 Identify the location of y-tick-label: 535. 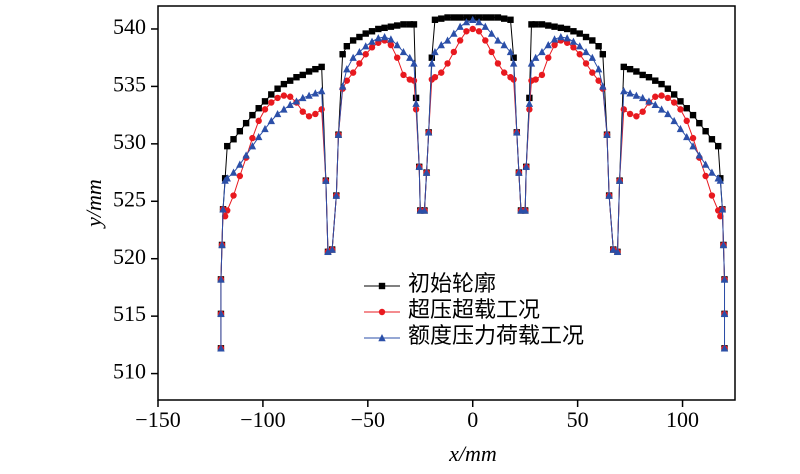
(129, 83).